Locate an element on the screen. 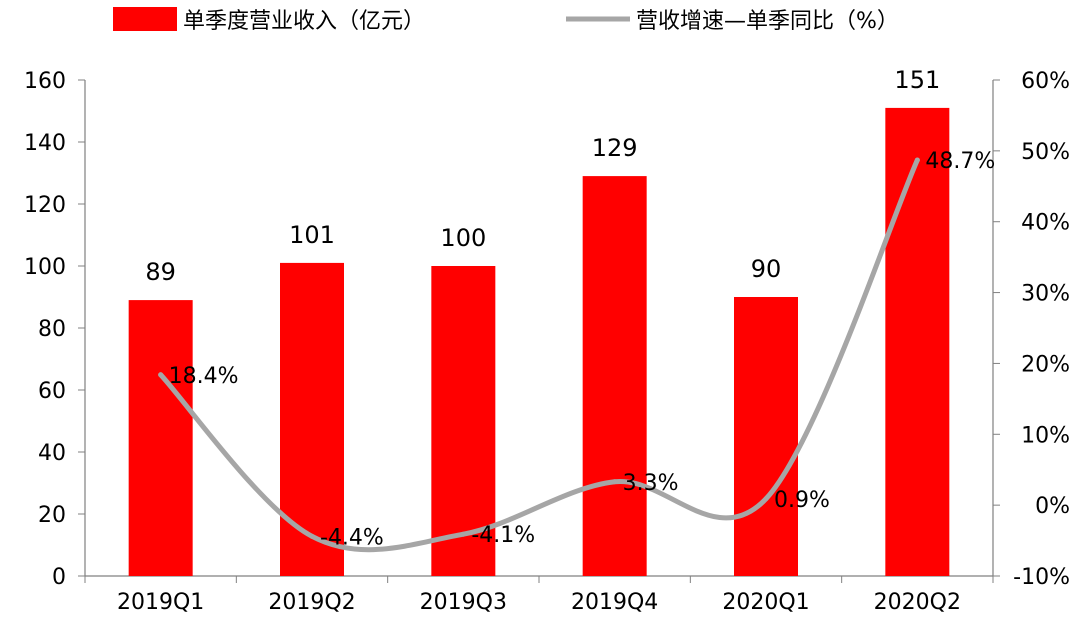  x-axis-category-label: 2019Q4 is located at coordinates (614, 602).